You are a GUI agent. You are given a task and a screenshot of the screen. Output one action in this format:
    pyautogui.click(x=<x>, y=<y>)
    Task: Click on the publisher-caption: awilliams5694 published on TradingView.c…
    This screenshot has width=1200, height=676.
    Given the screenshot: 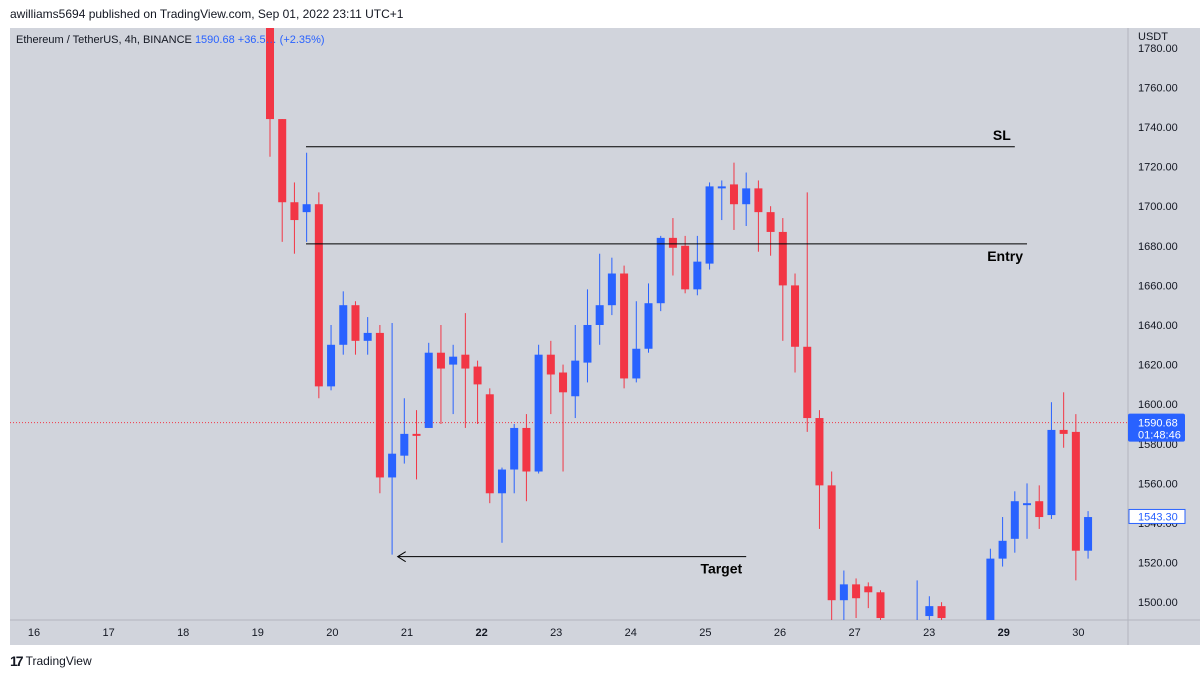 What is the action you would take?
    pyautogui.click(x=207, y=14)
    